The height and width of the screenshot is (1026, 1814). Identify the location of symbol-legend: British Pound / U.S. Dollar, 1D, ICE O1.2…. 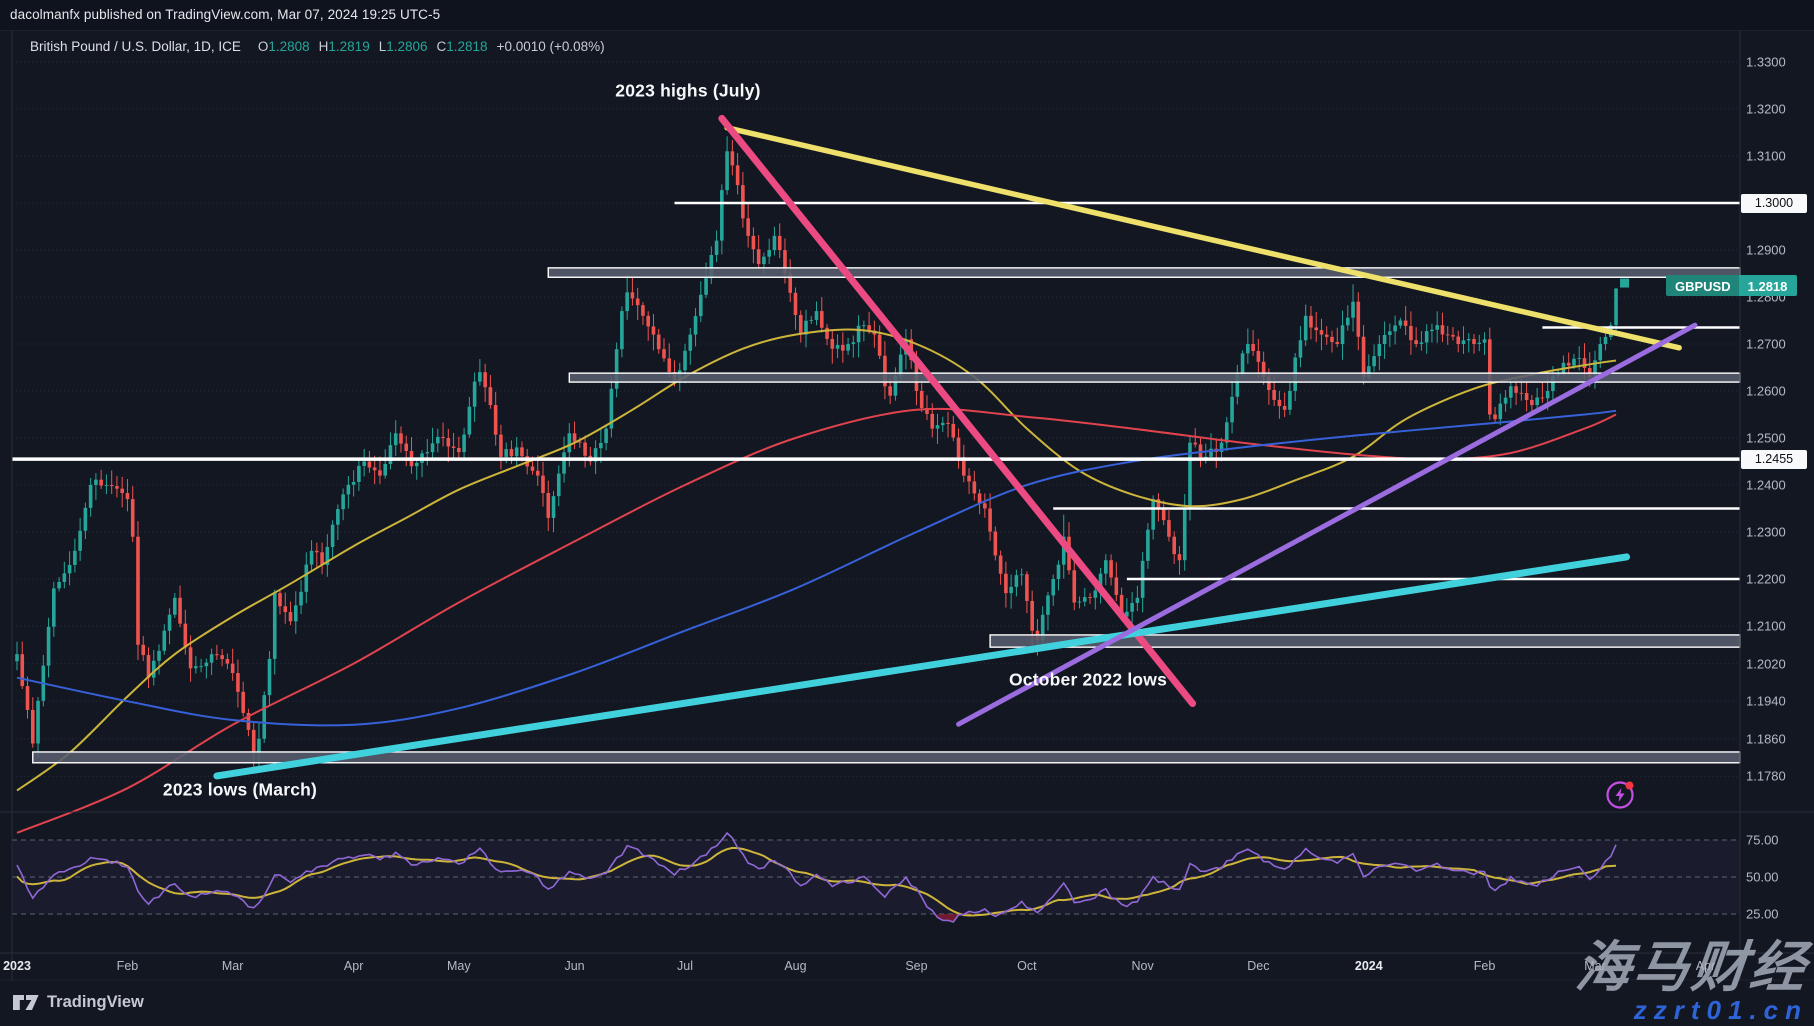
(317, 46).